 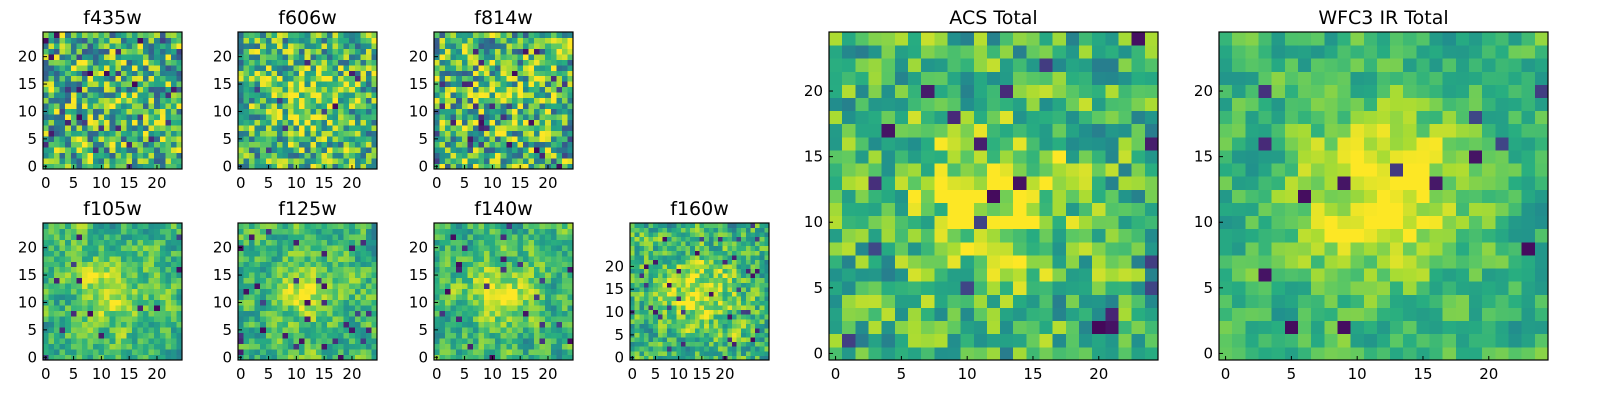 I want to click on x-tick-label: 10, so click(x=101, y=374).